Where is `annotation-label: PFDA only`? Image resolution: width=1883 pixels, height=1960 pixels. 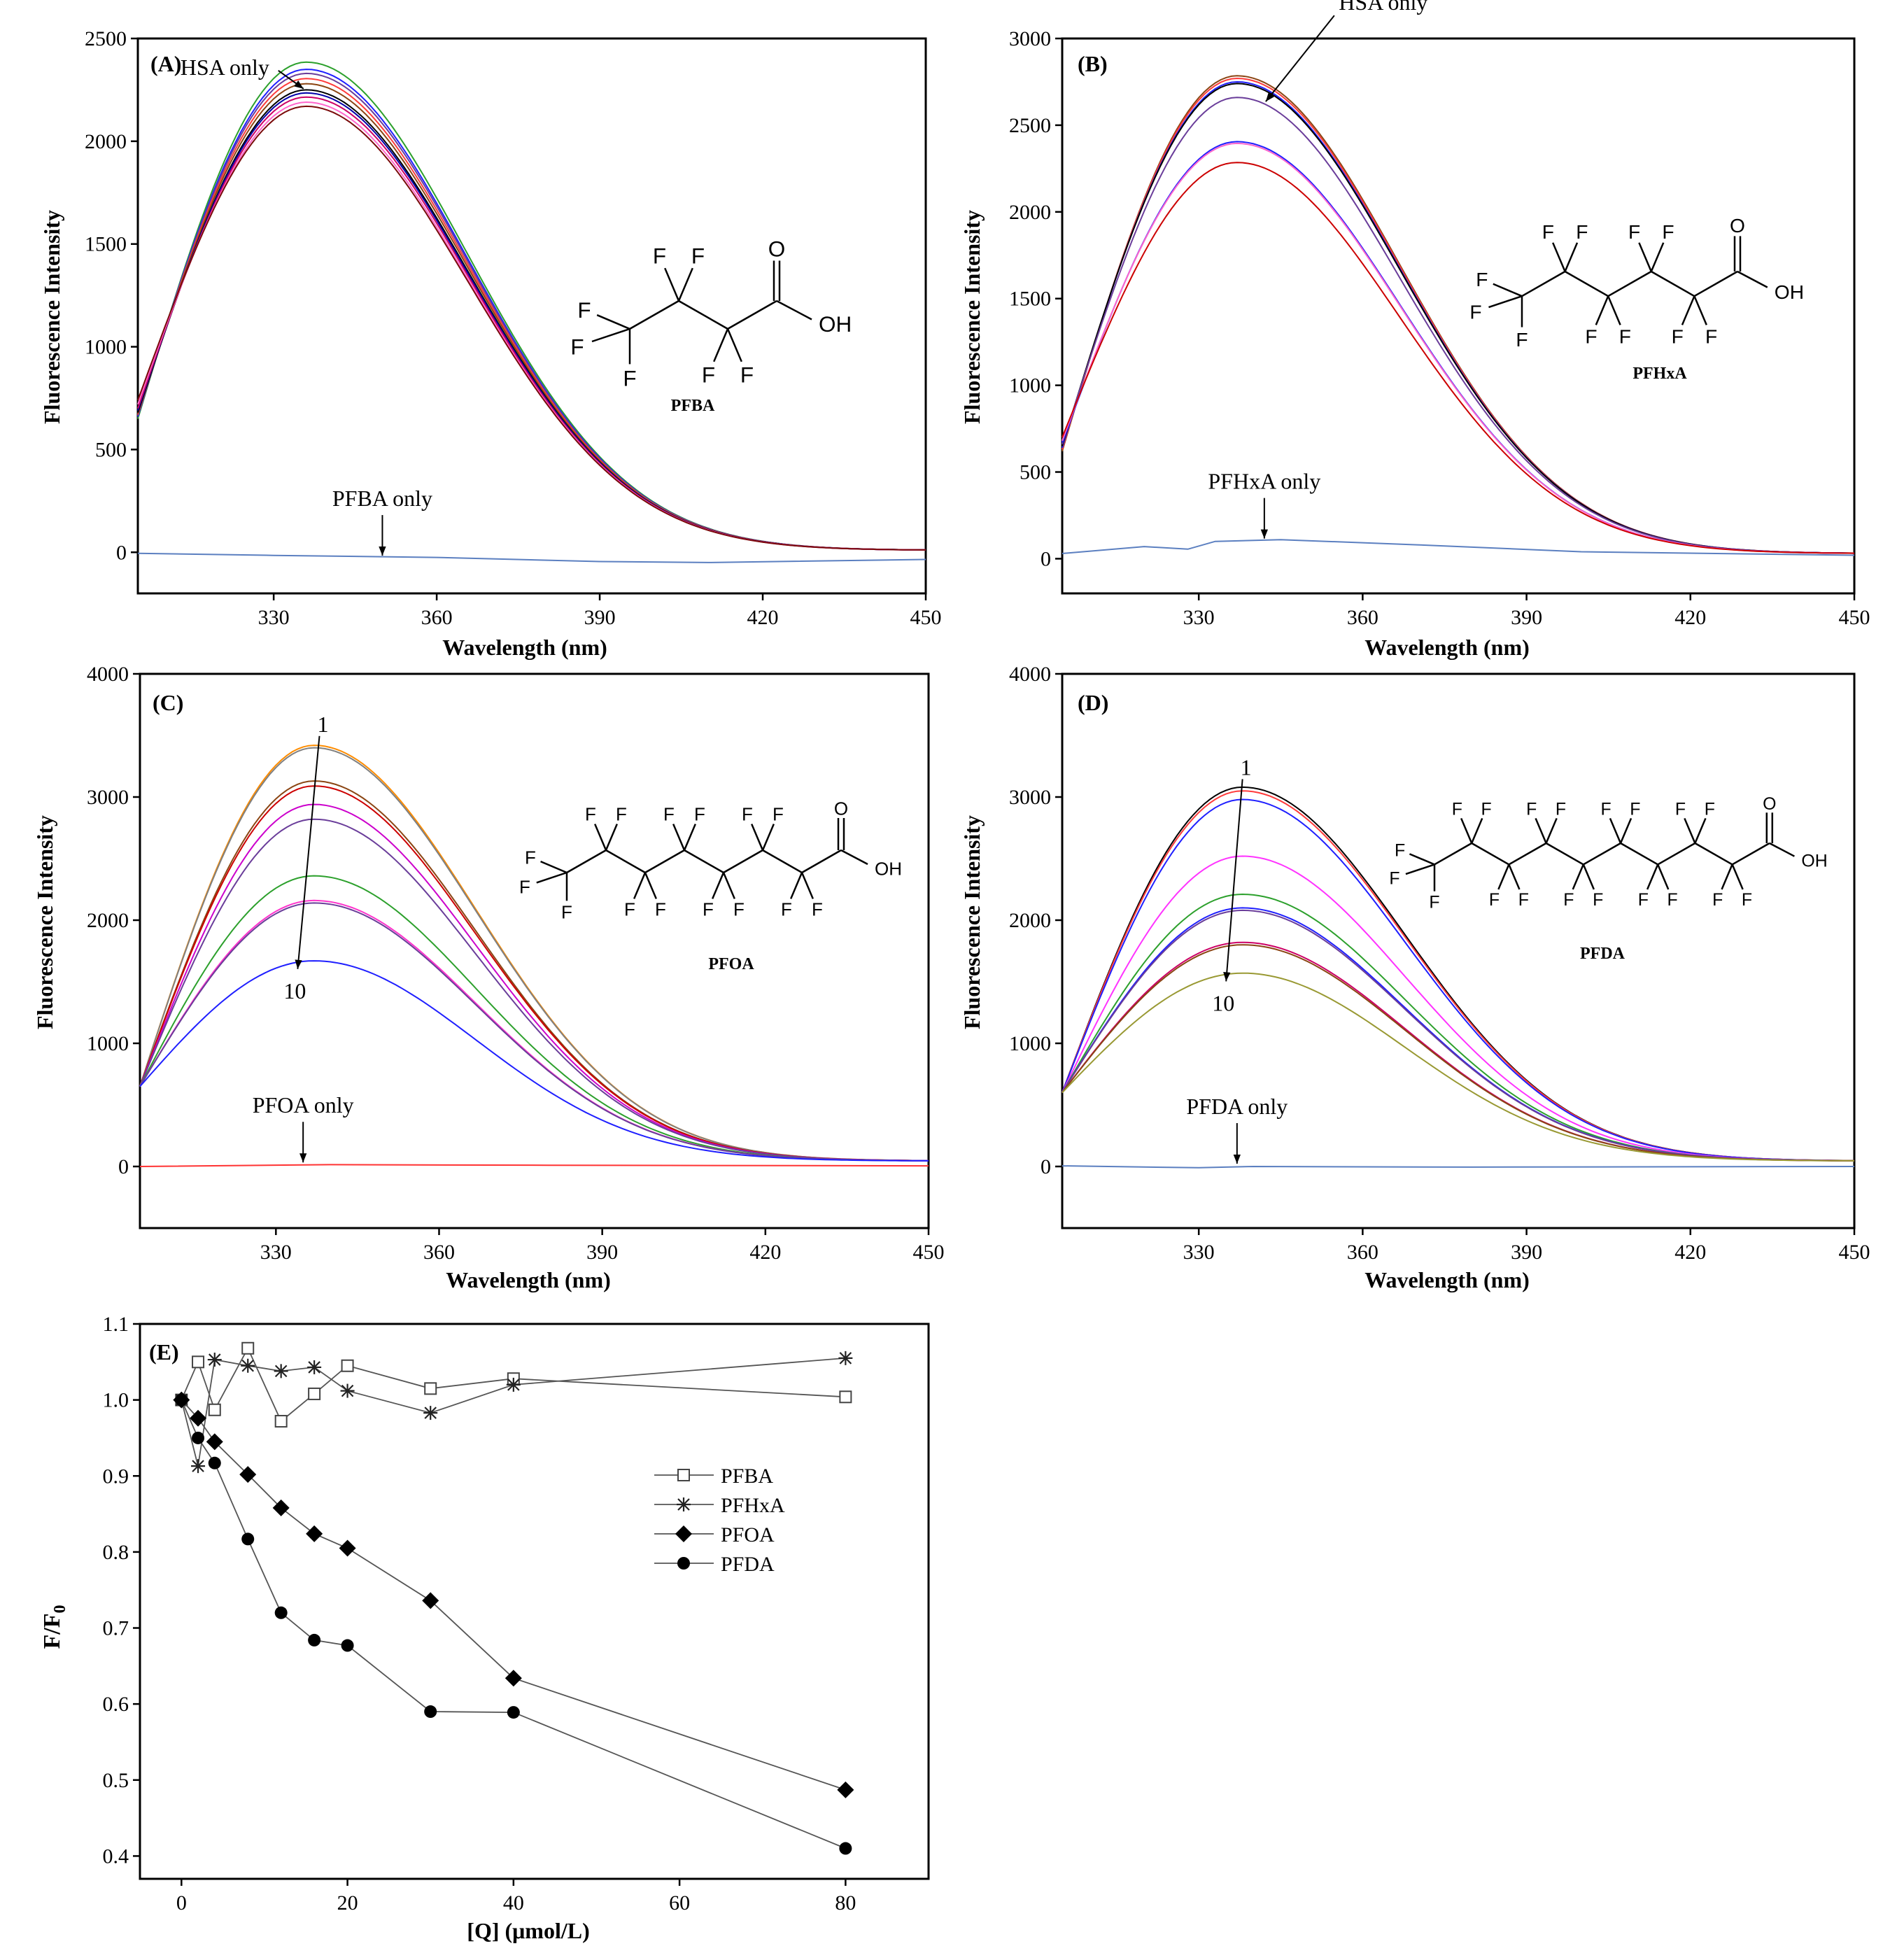 annotation-label: PFDA only is located at coordinates (1237, 1107).